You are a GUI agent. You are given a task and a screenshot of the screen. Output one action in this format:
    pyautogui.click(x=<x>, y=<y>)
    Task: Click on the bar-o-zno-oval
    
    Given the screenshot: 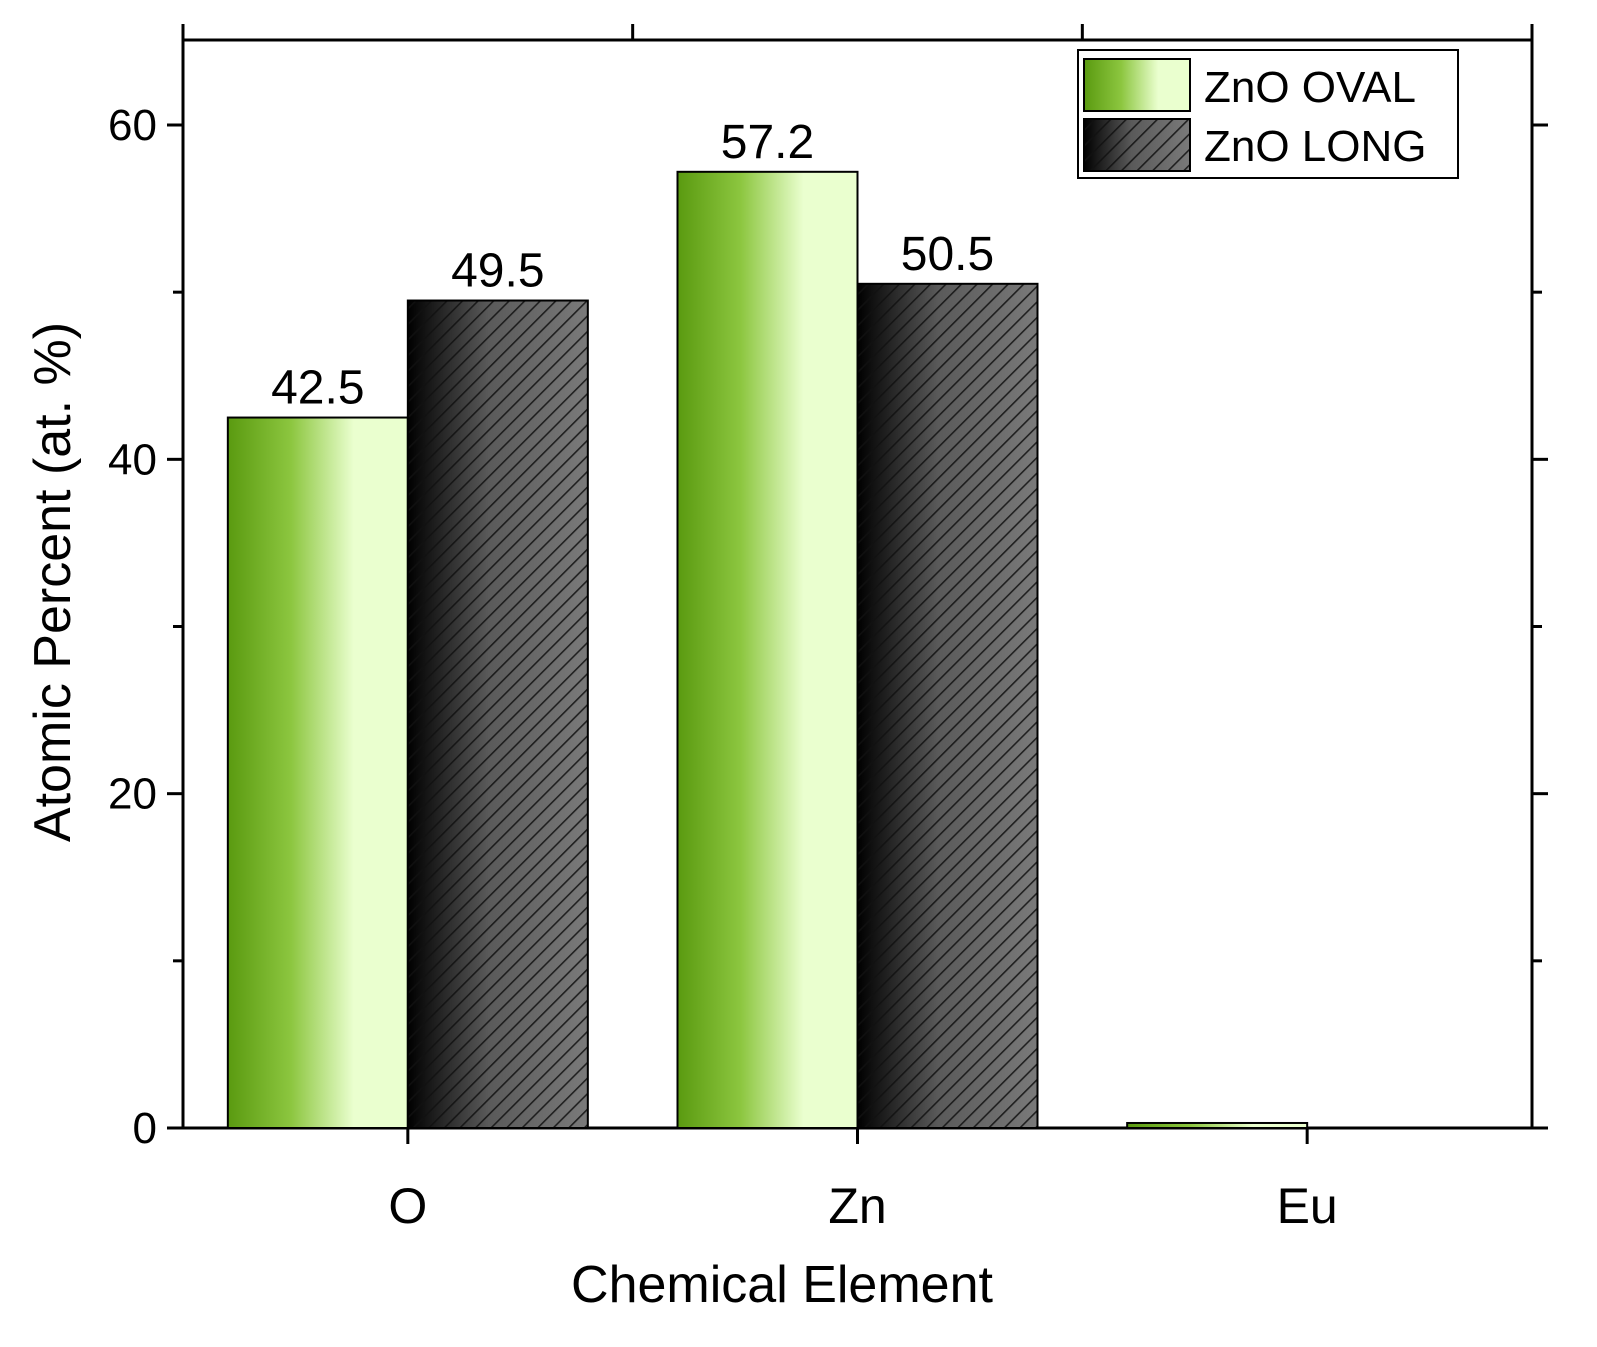 What is the action you would take?
    pyautogui.click(x=317, y=772)
    